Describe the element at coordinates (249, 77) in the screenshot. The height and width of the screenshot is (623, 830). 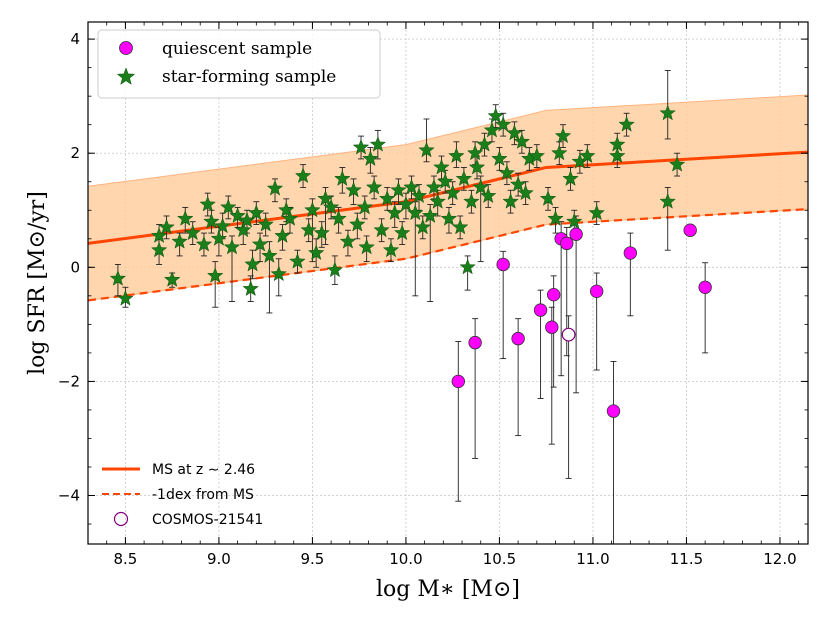
I see `legend-star-forming-label: star-forming sample` at that location.